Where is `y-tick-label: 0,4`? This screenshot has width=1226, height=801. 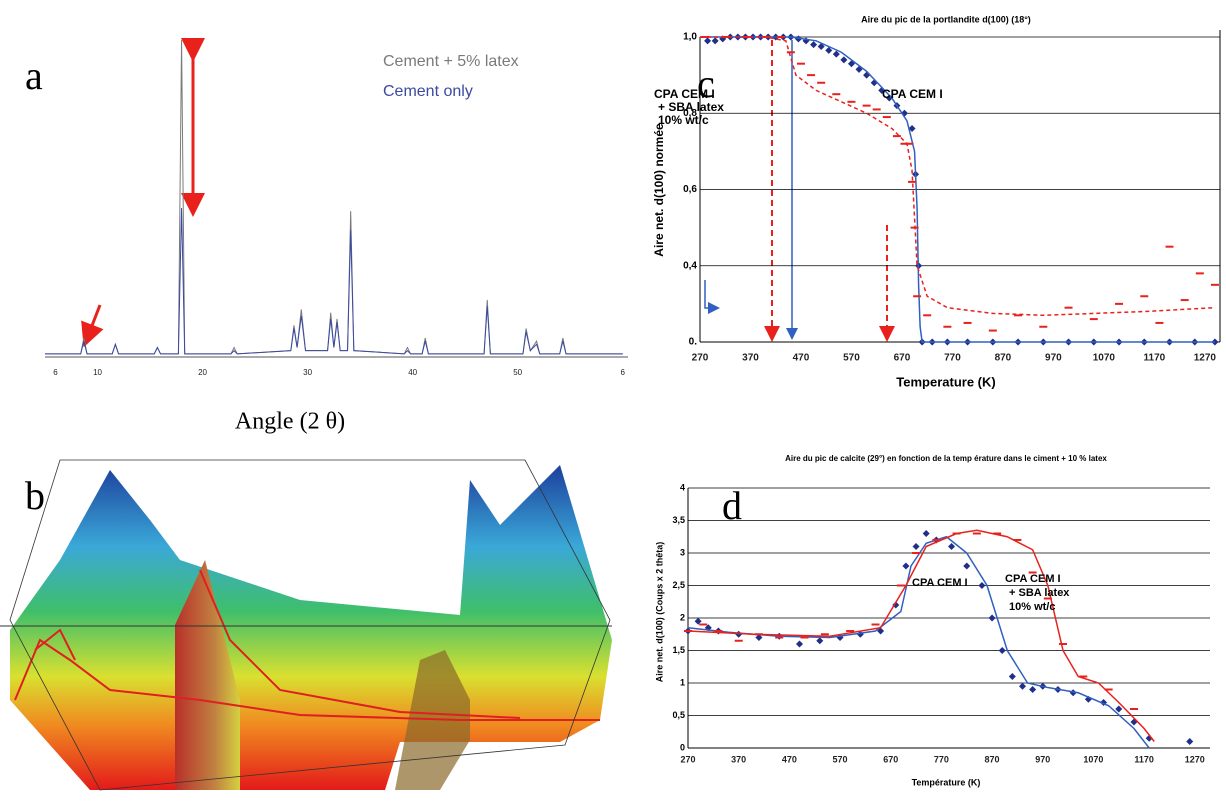 y-tick-label: 0,4 is located at coordinates (690, 265).